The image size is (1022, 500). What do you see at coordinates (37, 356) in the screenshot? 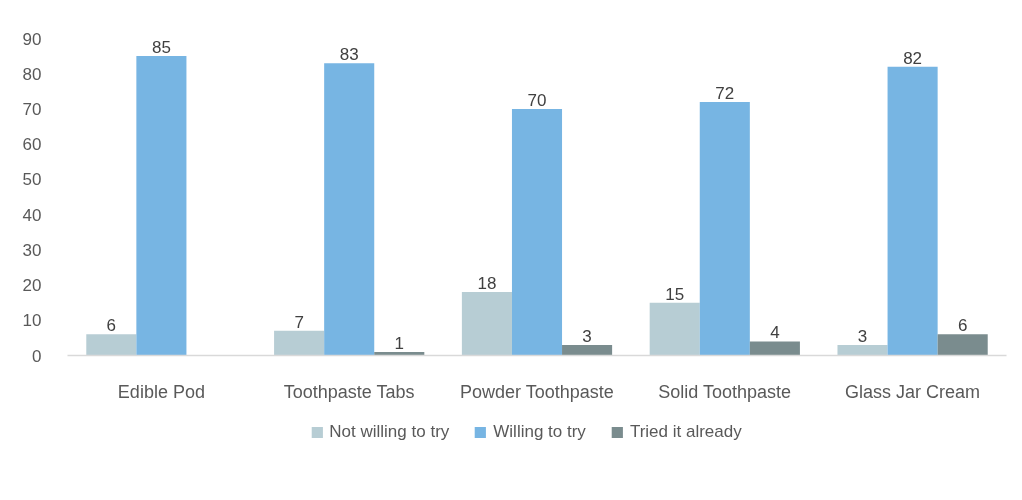
I see `y-tick-label: 0` at bounding box center [37, 356].